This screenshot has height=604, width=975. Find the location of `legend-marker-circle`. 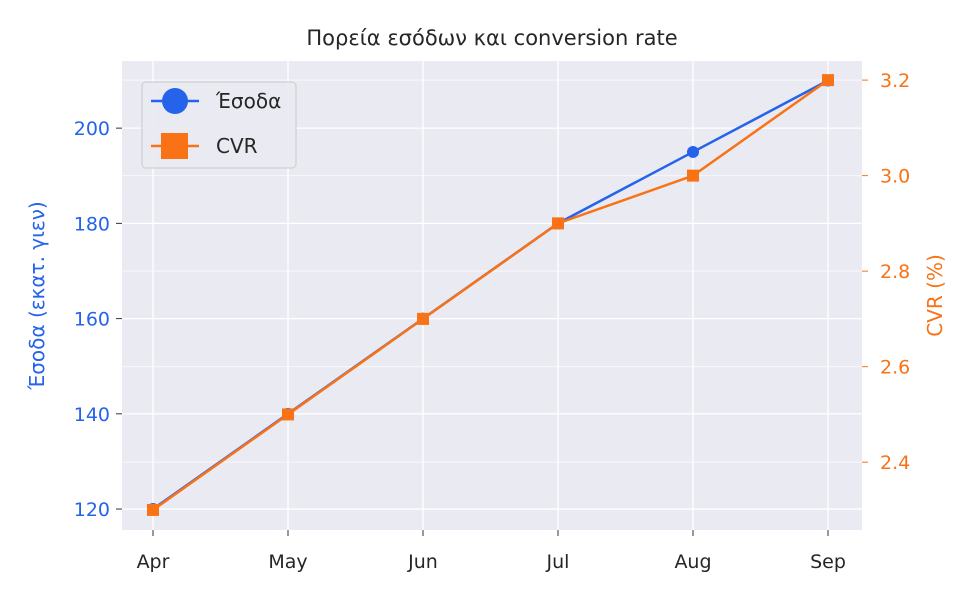

legend-marker-circle is located at coordinates (175, 101).